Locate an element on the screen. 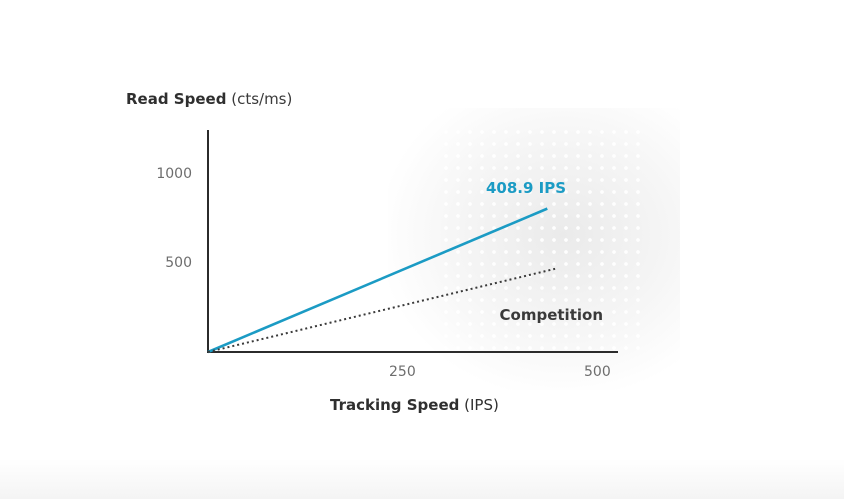 The width and height of the screenshot is (844, 499). x-tick-label-500: 500 is located at coordinates (597, 372).